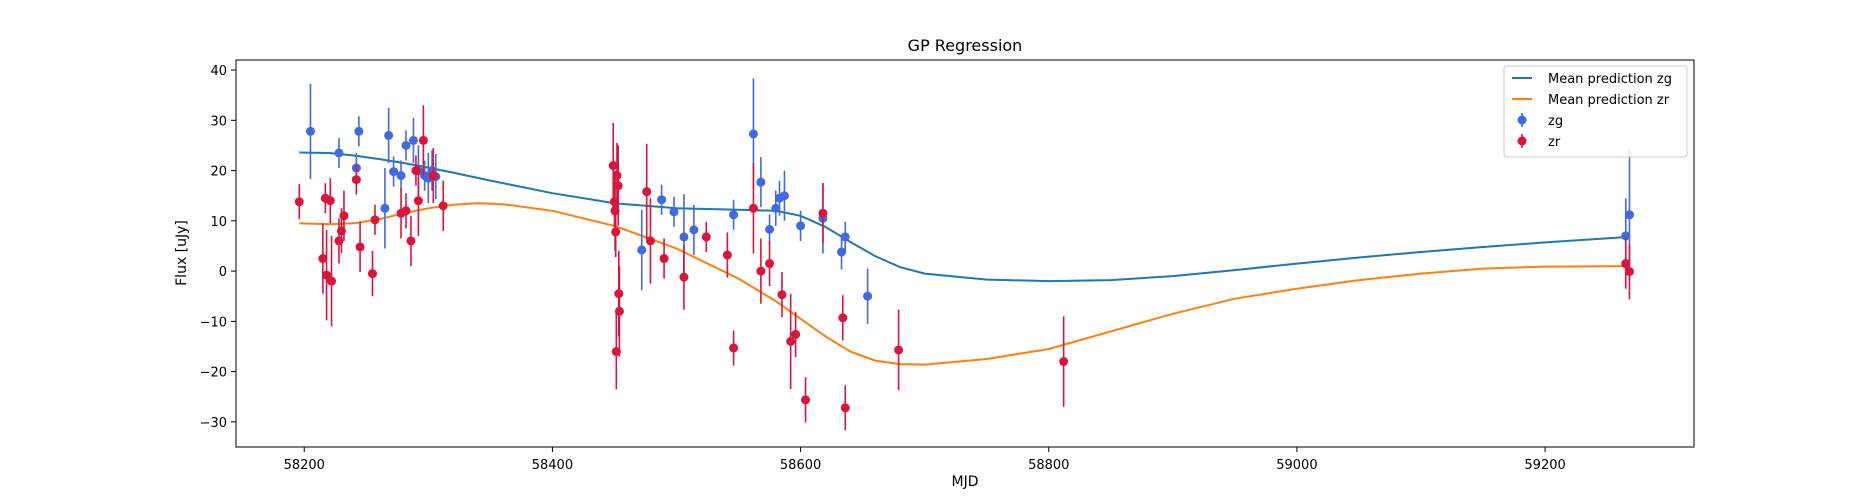  What do you see at coordinates (925, 460) in the screenshot?
I see `x-axis: 58200 58400 58600 58800 59000 59200` at bounding box center [925, 460].